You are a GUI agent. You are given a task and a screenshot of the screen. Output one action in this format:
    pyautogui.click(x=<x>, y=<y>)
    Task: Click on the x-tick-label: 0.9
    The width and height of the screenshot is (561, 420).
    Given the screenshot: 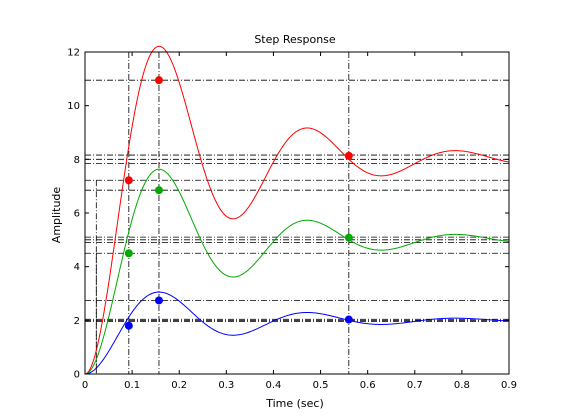 What is the action you would take?
    pyautogui.click(x=509, y=385)
    